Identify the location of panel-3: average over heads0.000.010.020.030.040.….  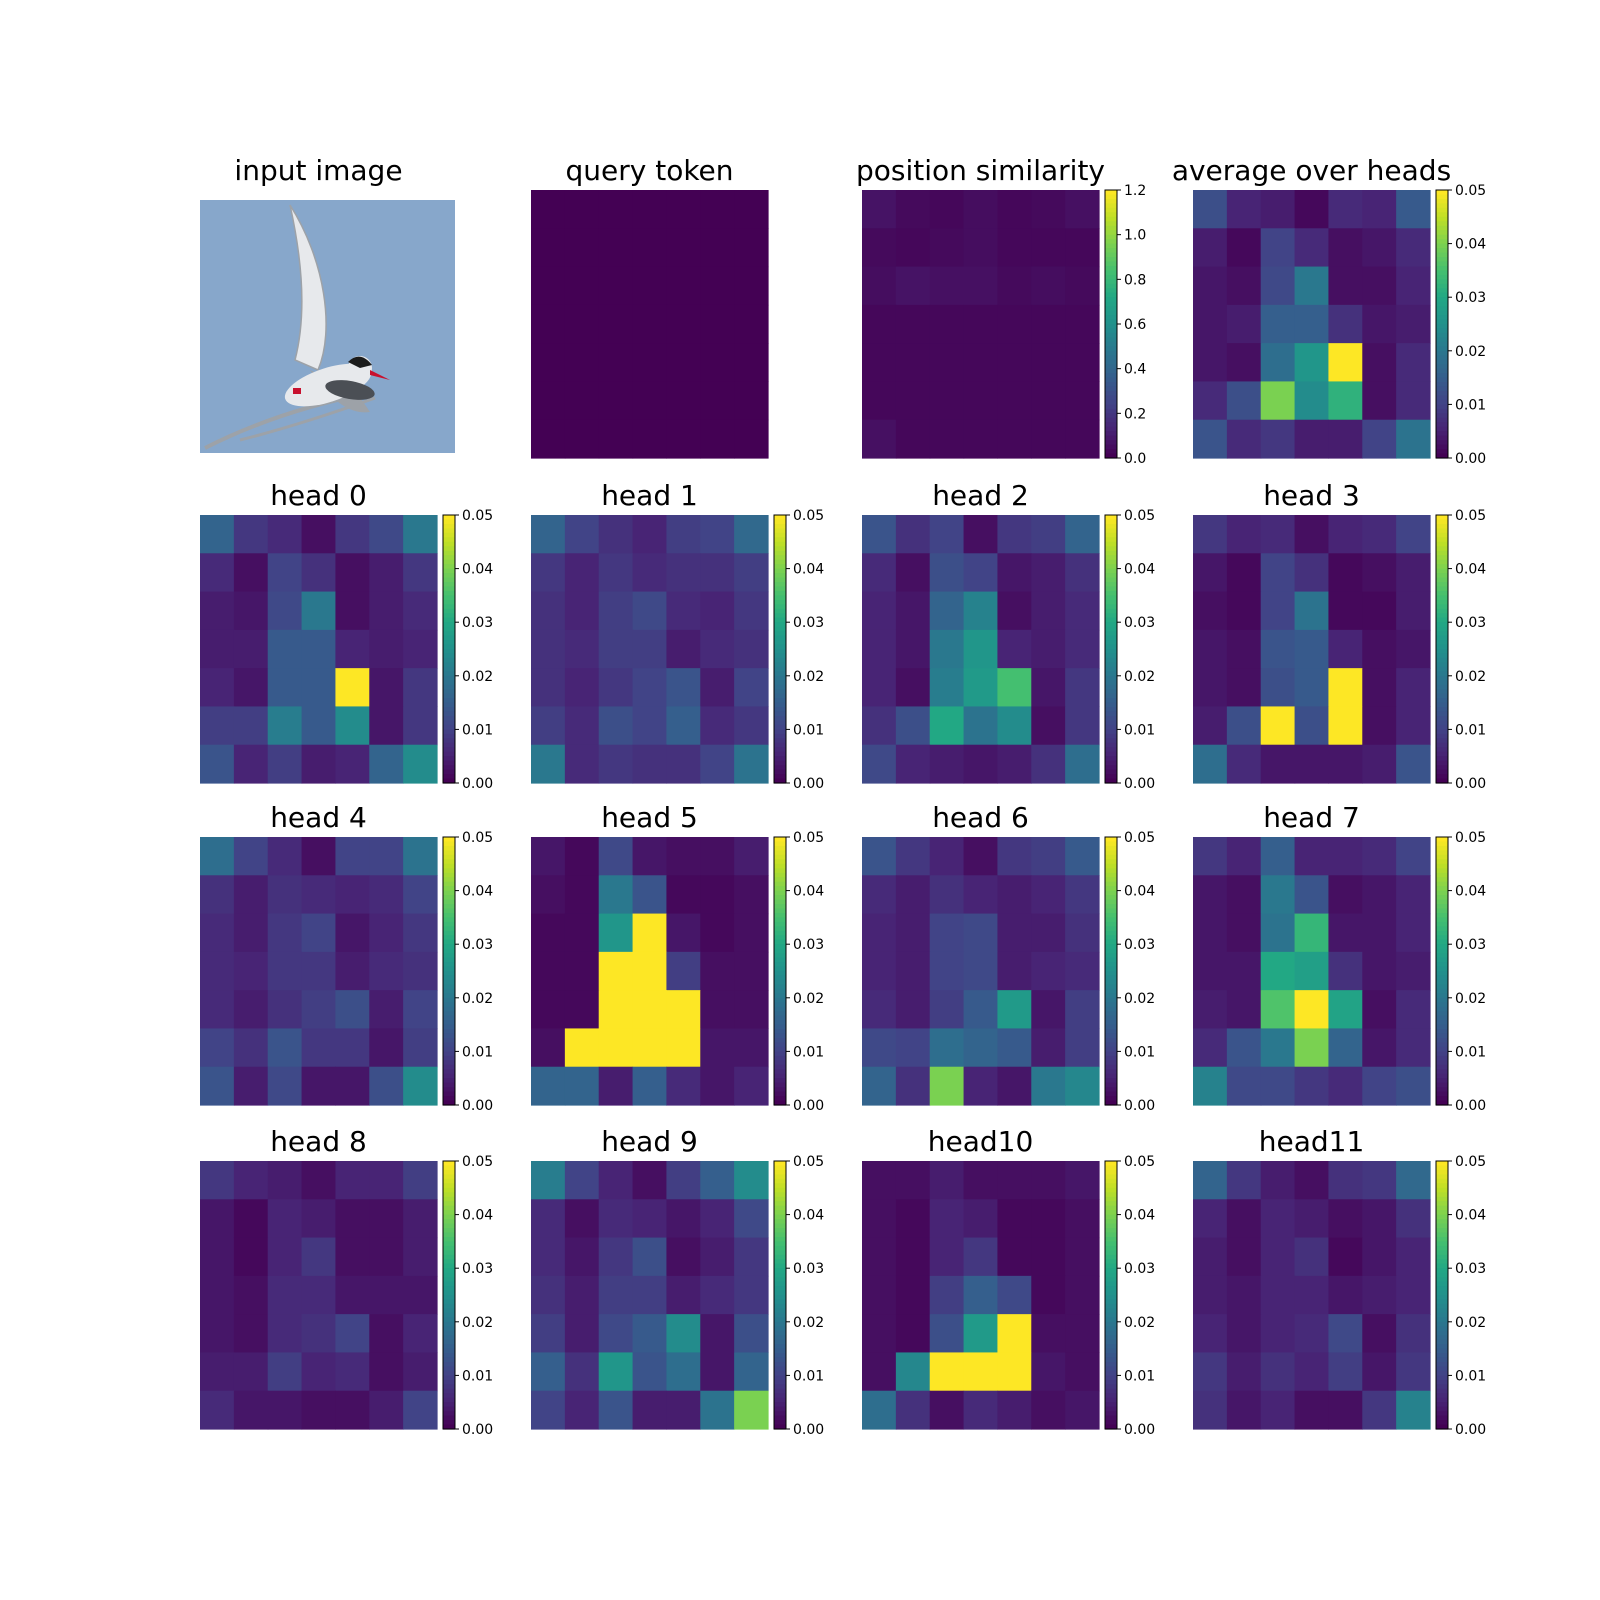
(1329, 310).